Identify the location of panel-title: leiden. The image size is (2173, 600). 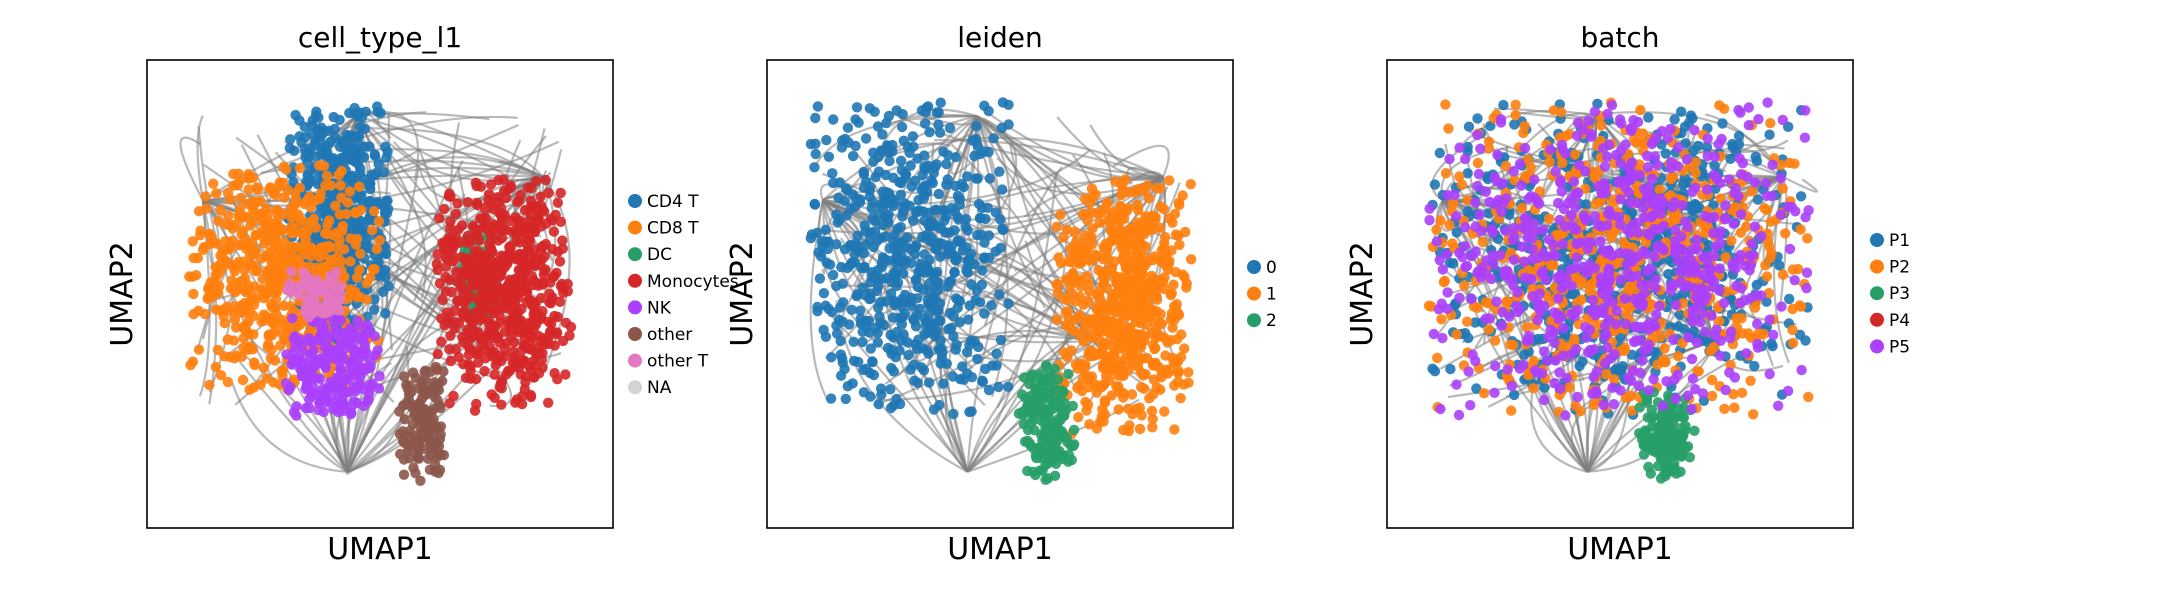
(1000, 37).